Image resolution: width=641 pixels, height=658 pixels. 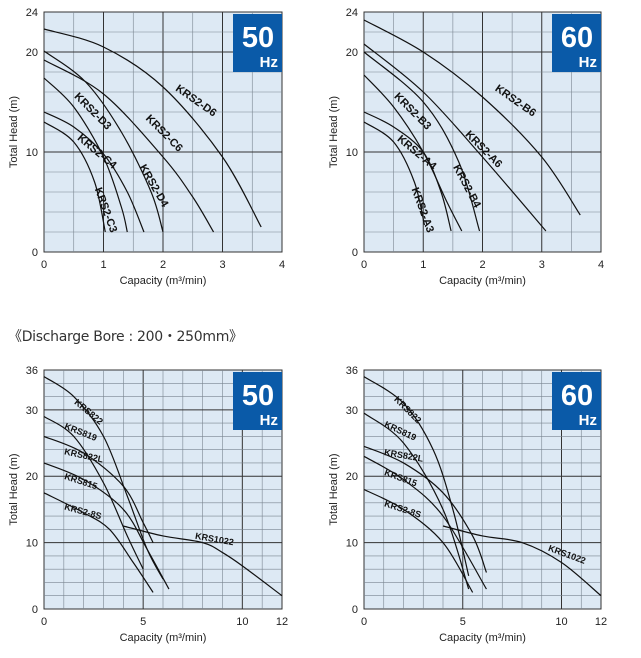 I want to click on curve-krs822, so click(x=416, y=476).